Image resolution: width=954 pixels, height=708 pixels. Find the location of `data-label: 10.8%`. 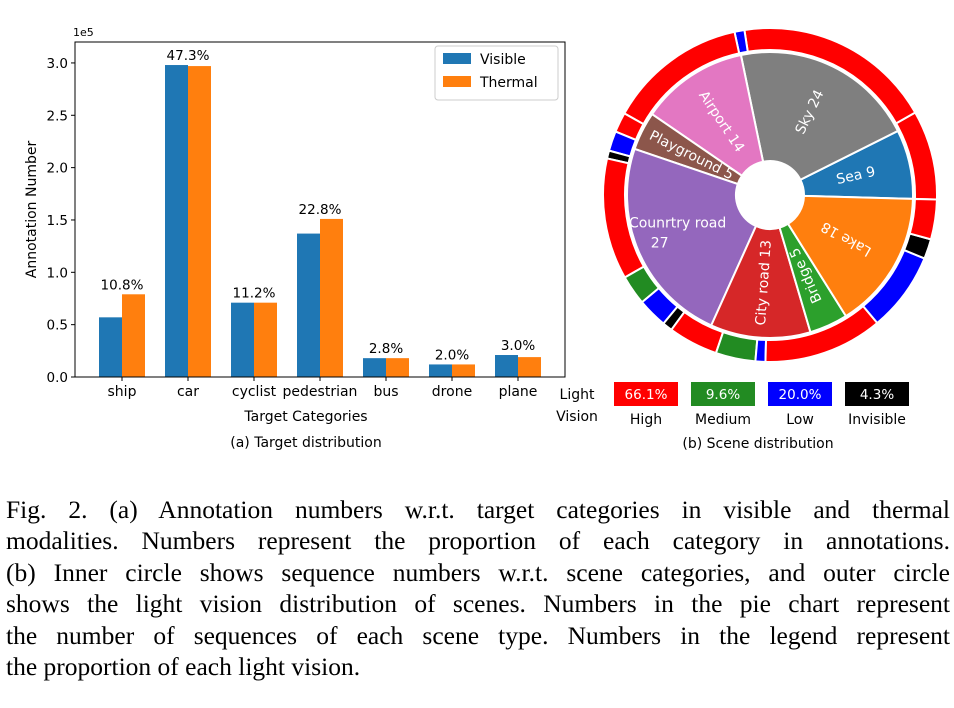

data-label: 10.8% is located at coordinates (122, 285).